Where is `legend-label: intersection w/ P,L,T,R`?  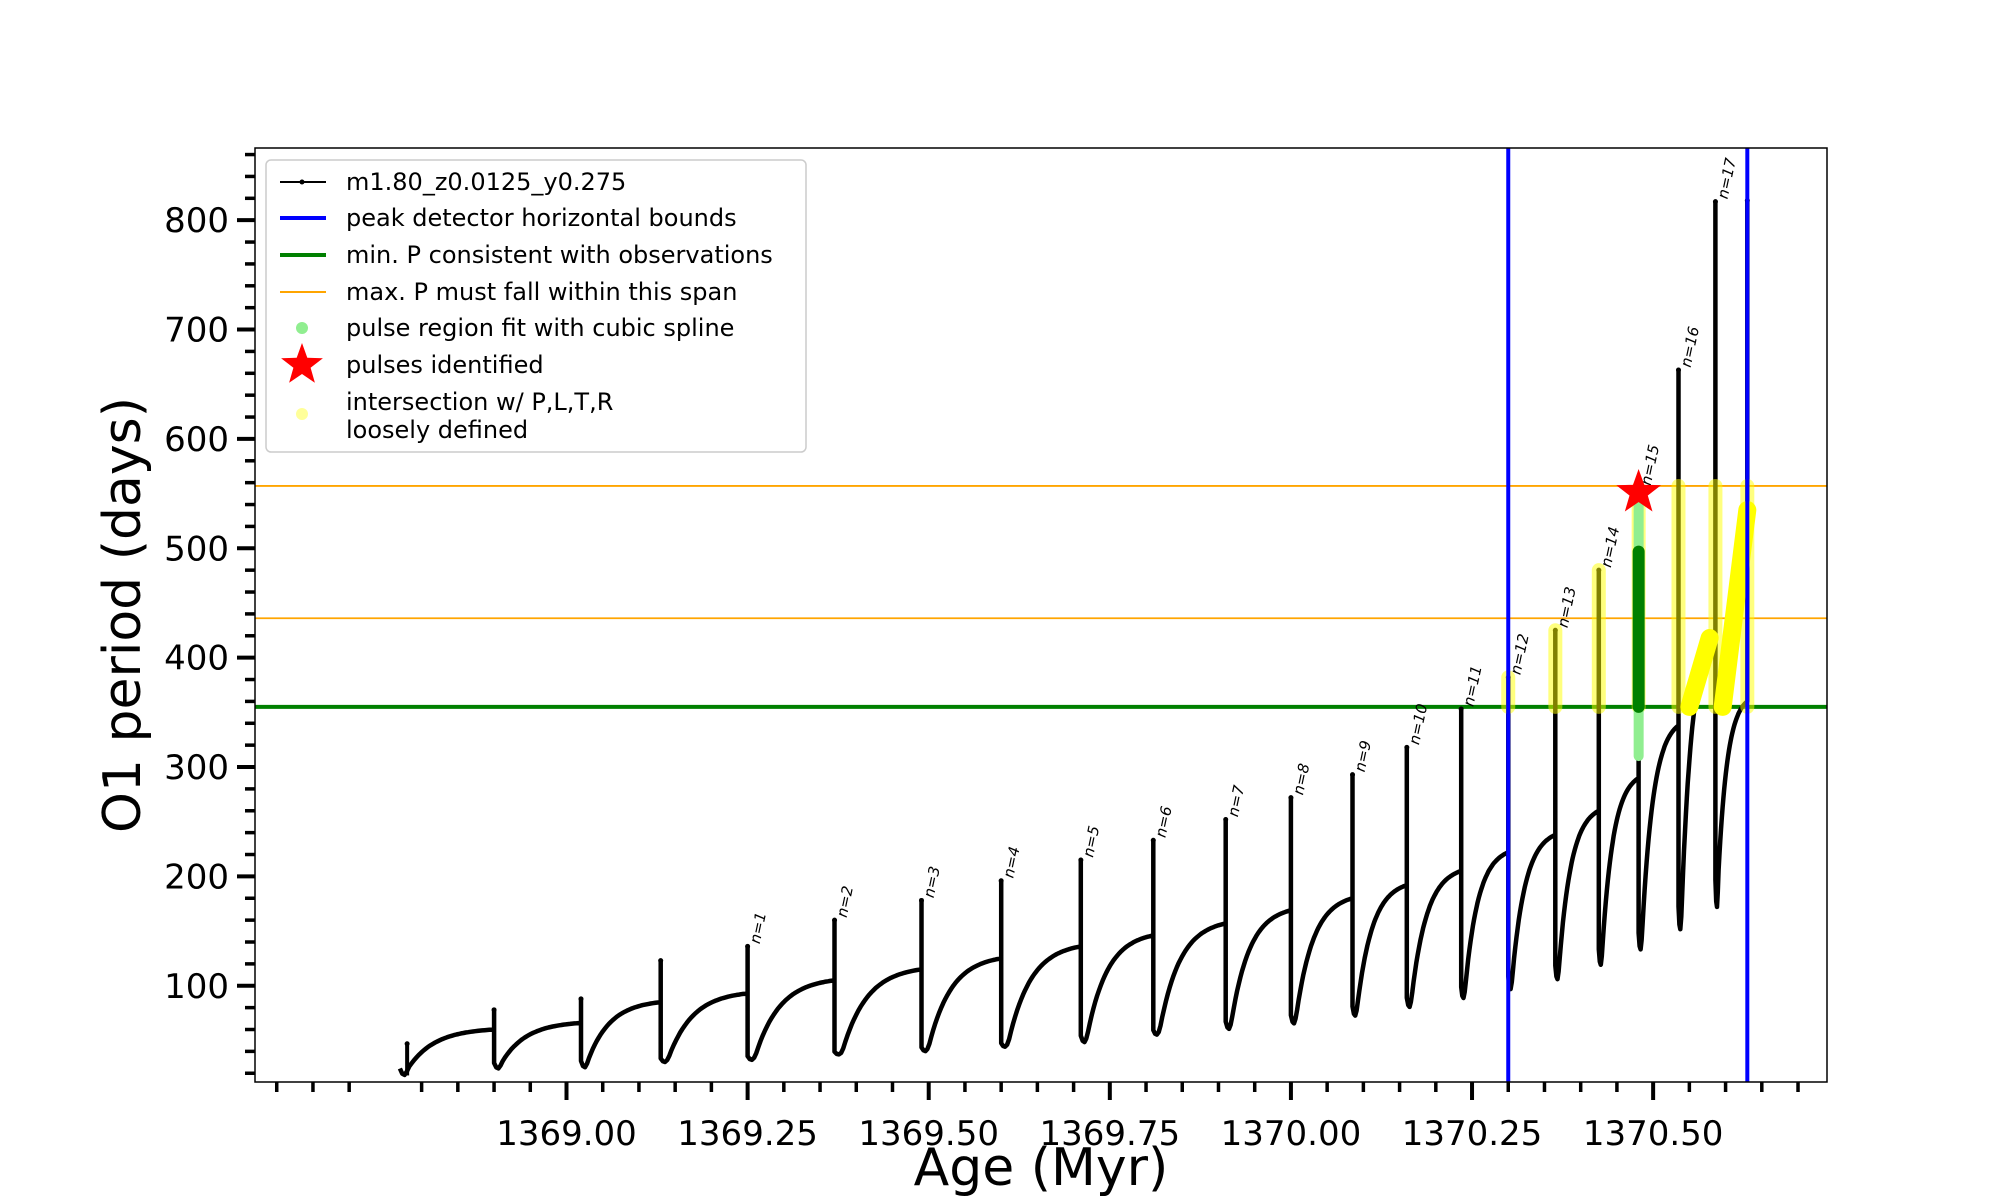
legend-label: intersection w/ P,L,T,R is located at coordinates (479, 402).